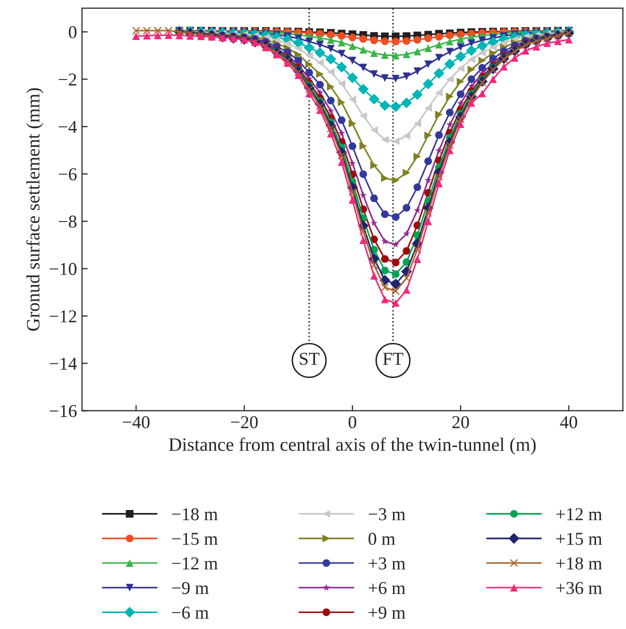 Image resolution: width=626 pixels, height=629 pixels. Describe the element at coordinates (352, 422) in the screenshot. I see `x-tick-label: 0` at that location.